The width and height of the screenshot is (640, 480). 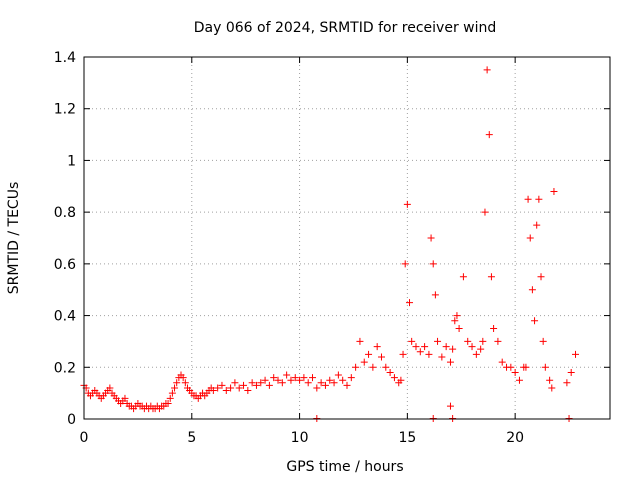 What do you see at coordinates (65, 317) in the screenshot?
I see `y-tick-label: 0.4` at bounding box center [65, 317].